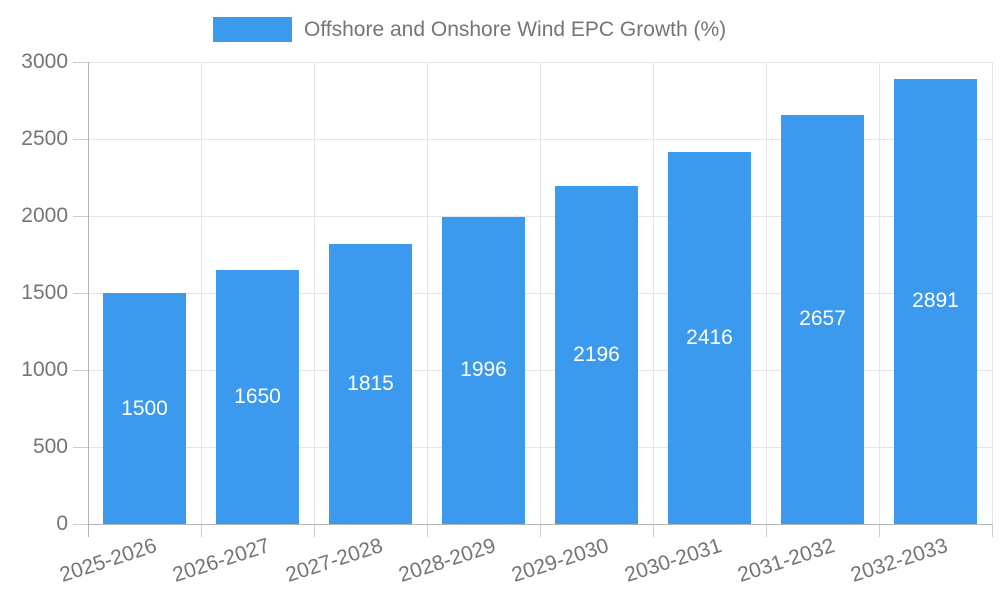  Describe the element at coordinates (899, 560) in the screenshot. I see `x-axis-label: 2032-2033` at that location.